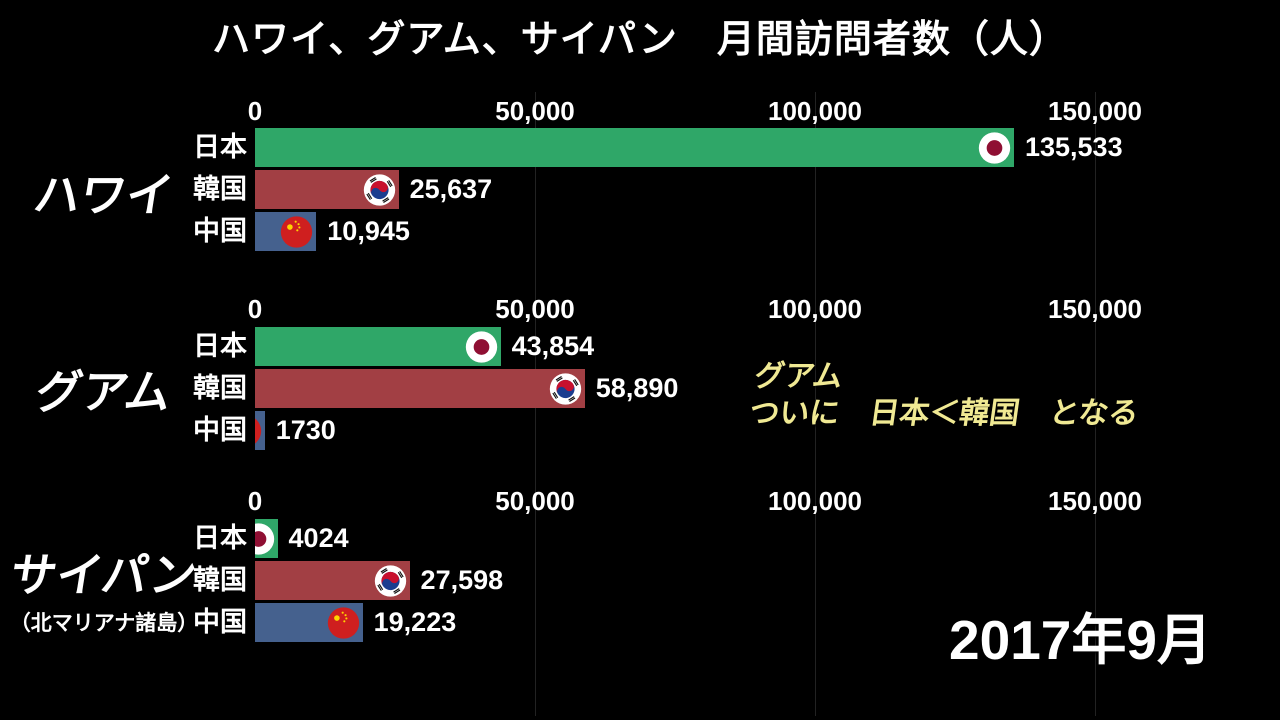  I want to click on value-label: 43,854, so click(553, 346).